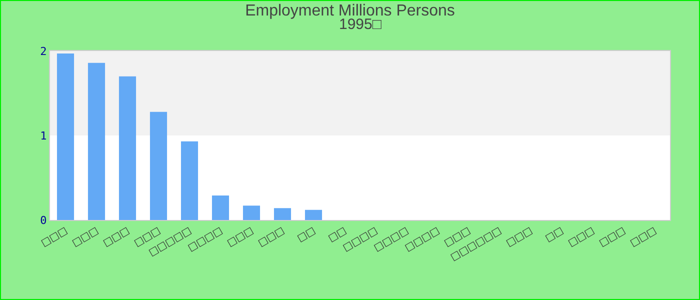 This screenshot has height=300, width=700. I want to click on y-tick-label: 2, so click(43, 51).